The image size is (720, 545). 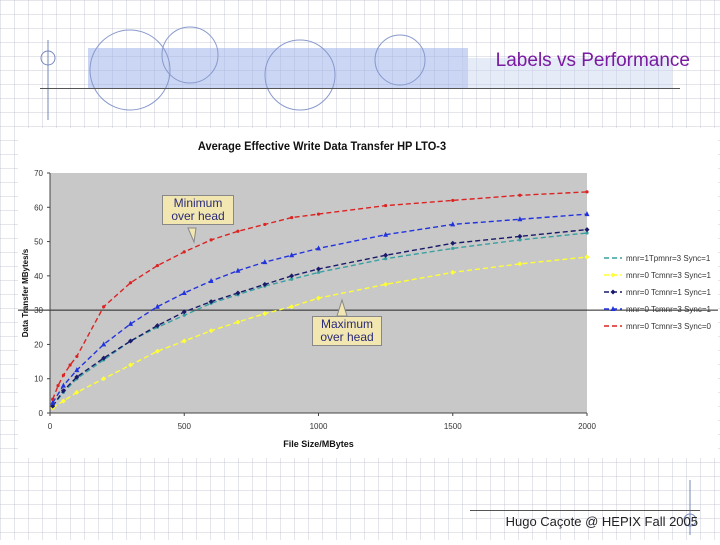 I want to click on y-tick-label: 50, so click(x=38, y=242).